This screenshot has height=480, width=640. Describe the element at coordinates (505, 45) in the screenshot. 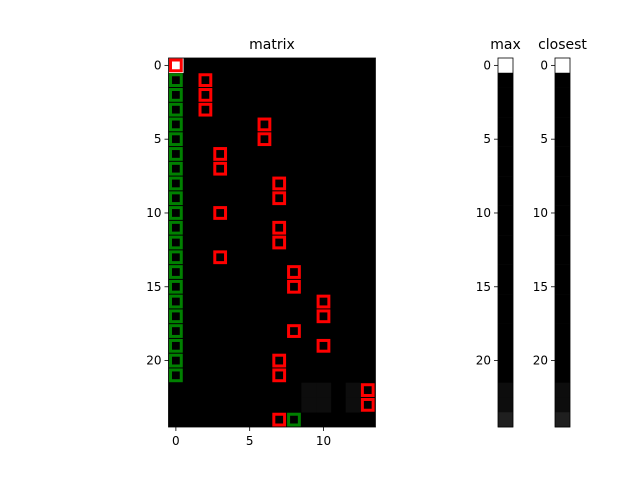

I see `max-title: max` at that location.